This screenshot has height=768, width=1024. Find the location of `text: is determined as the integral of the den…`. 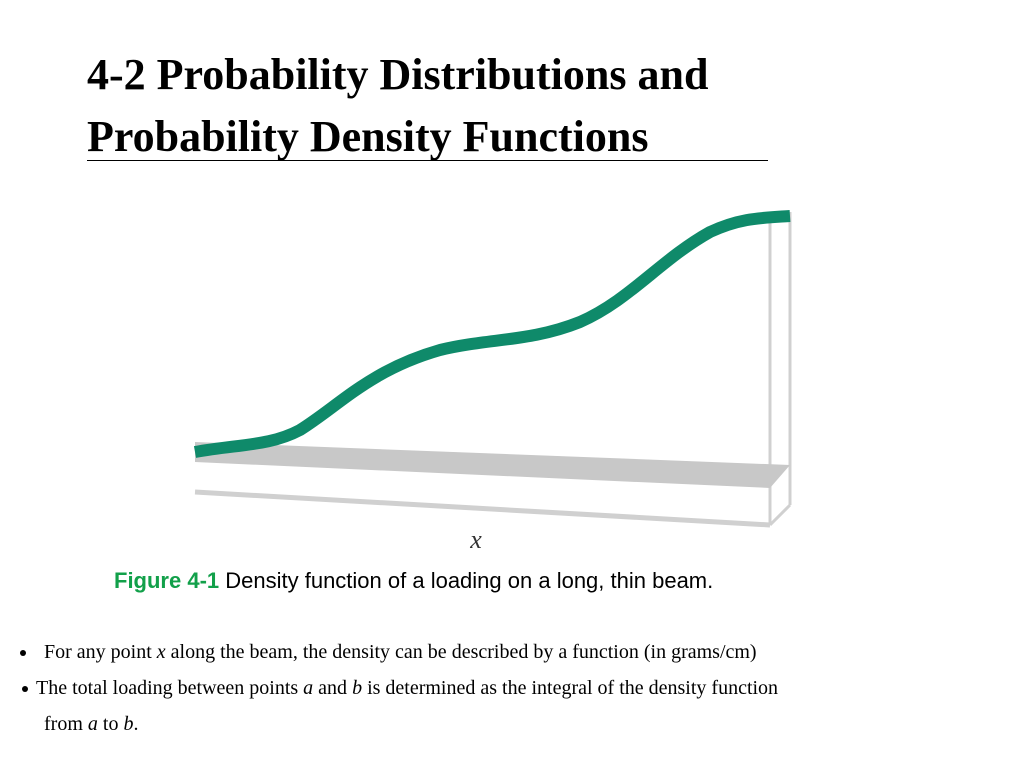

text: is determined as the integral of the den… is located at coordinates (570, 688).